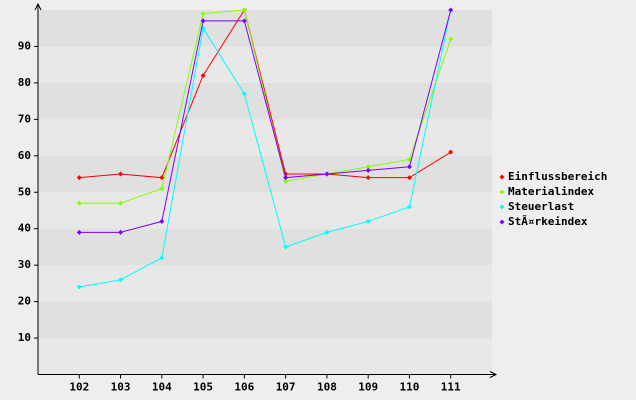 The height and width of the screenshot is (400, 636). What do you see at coordinates (368, 387) in the screenshot?
I see `x-tick-label: 109` at bounding box center [368, 387].